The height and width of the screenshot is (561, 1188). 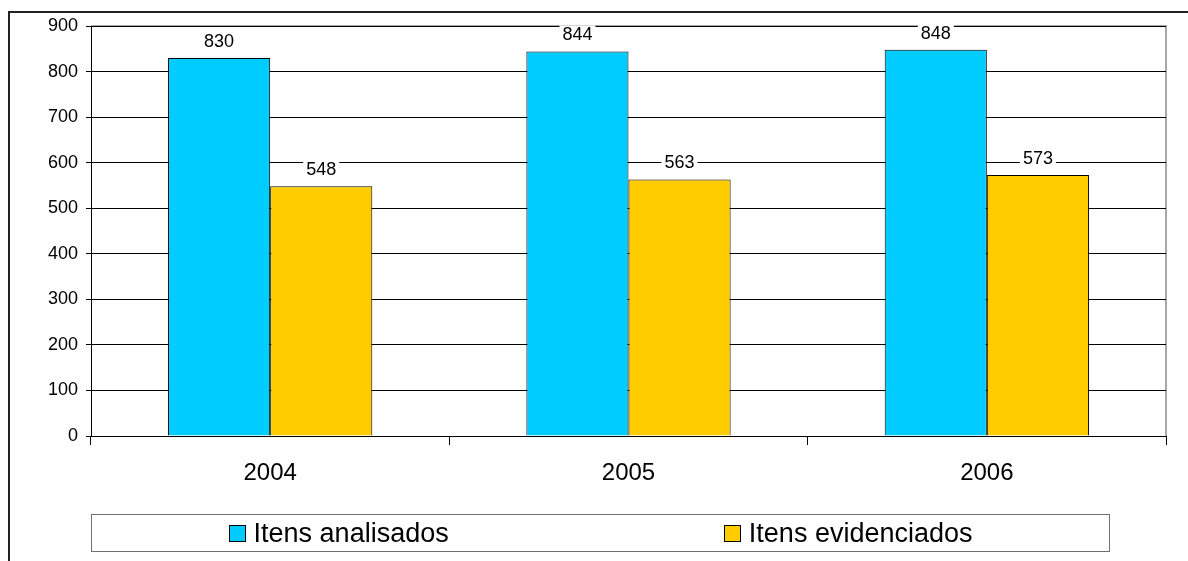 What do you see at coordinates (62, 298) in the screenshot?
I see `y-tick-label: 300` at bounding box center [62, 298].